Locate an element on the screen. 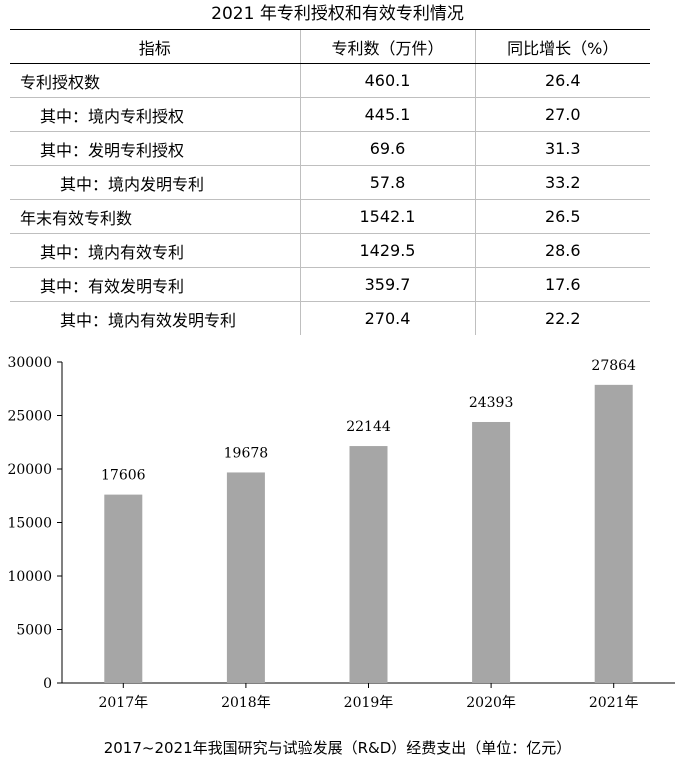  row-label: 其中：境内有效发明专利 is located at coordinates (148, 320).